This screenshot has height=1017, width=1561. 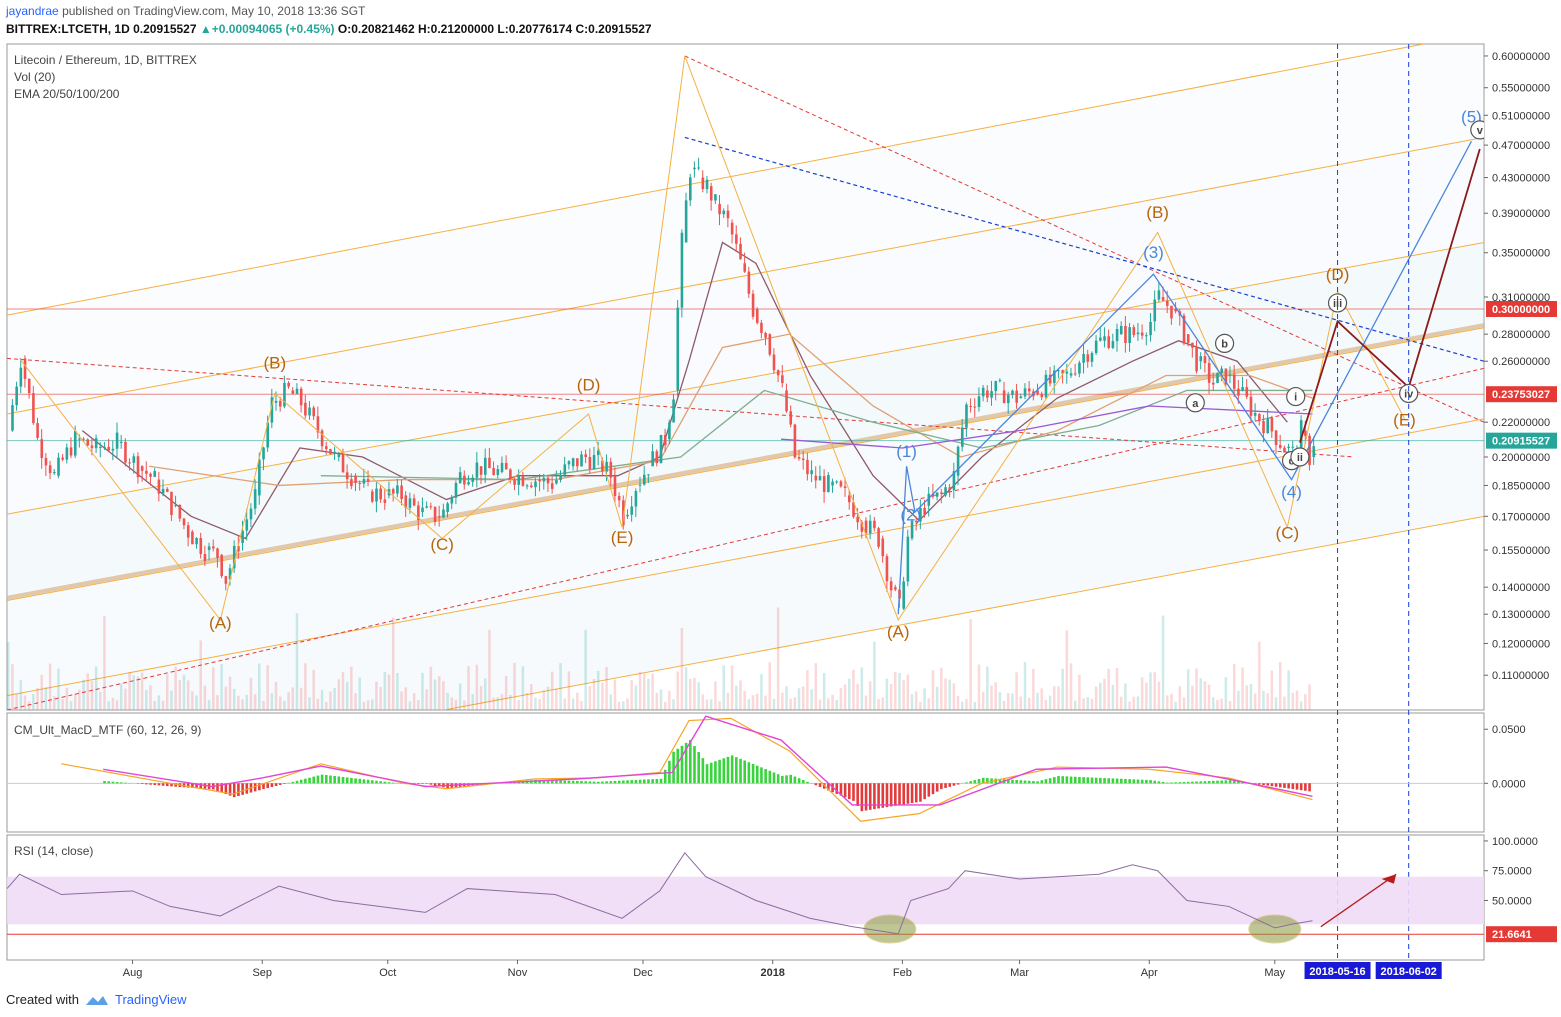 I want to click on y-tick-label: 0.18500000, so click(x=1521, y=486).